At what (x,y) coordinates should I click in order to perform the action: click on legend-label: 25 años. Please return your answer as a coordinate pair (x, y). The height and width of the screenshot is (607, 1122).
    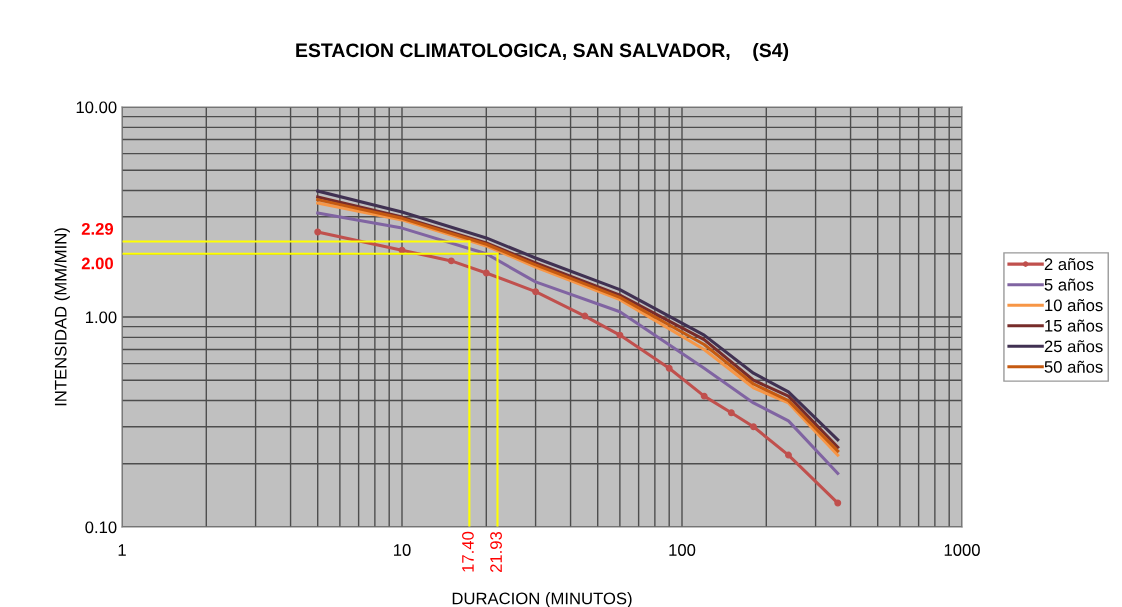
    Looking at the image, I should click on (1073, 346).